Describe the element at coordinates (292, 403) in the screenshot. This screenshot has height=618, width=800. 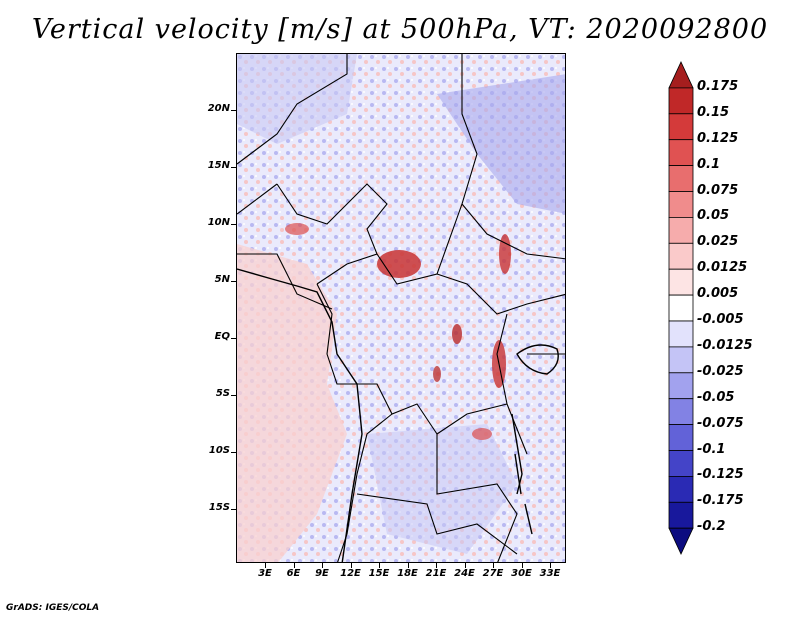
I see `atlantic-descent-region` at that location.